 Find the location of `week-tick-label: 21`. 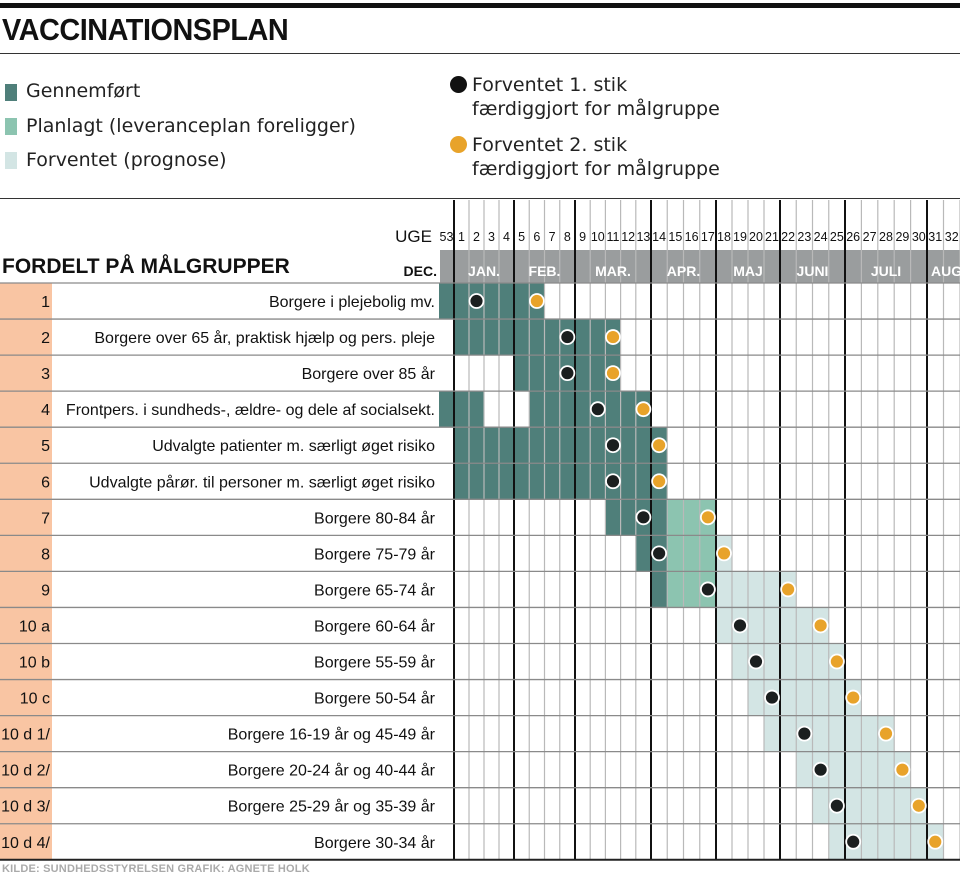

week-tick-label: 21 is located at coordinates (772, 237).